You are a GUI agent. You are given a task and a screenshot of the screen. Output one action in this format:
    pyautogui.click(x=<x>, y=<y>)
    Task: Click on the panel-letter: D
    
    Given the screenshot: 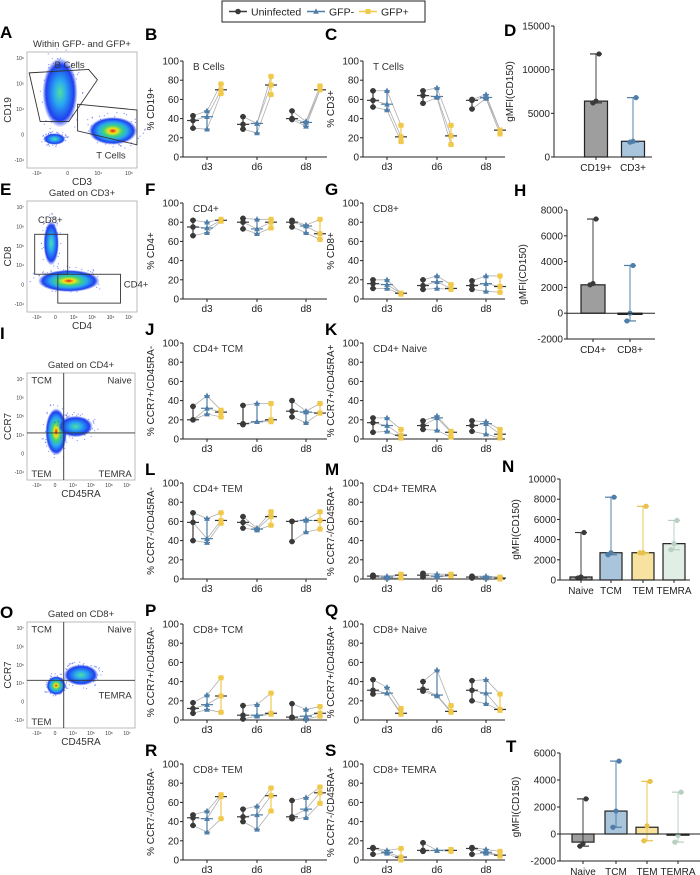 What is the action you would take?
    pyautogui.click(x=510, y=30)
    